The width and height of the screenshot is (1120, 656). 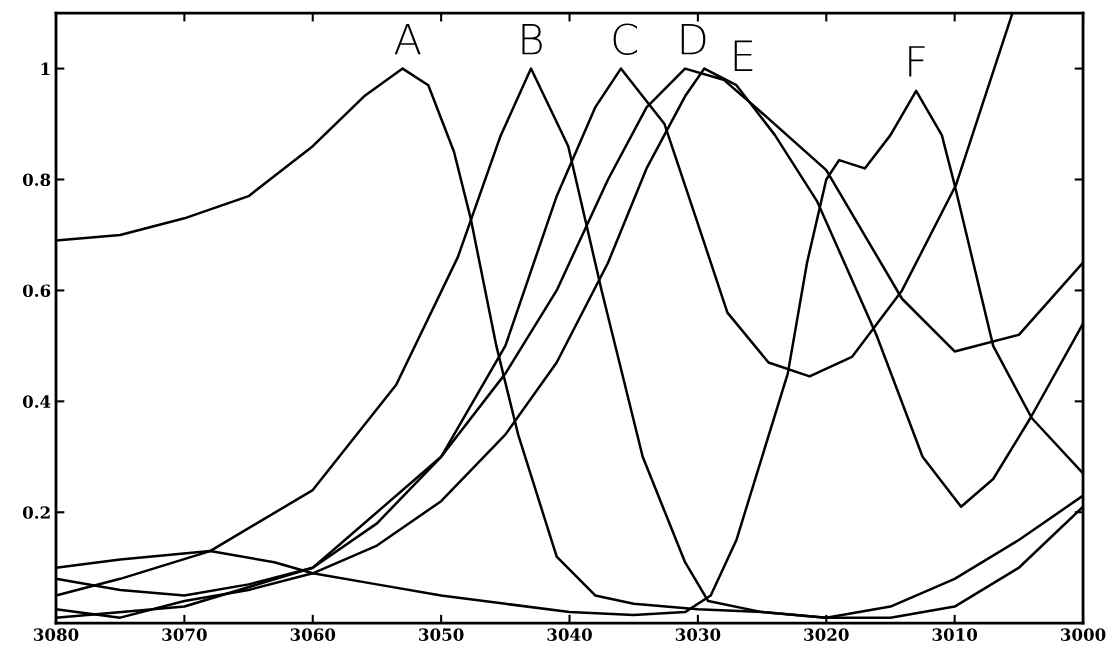 What do you see at coordinates (693, 39) in the screenshot?
I see `annotation: D` at bounding box center [693, 39].